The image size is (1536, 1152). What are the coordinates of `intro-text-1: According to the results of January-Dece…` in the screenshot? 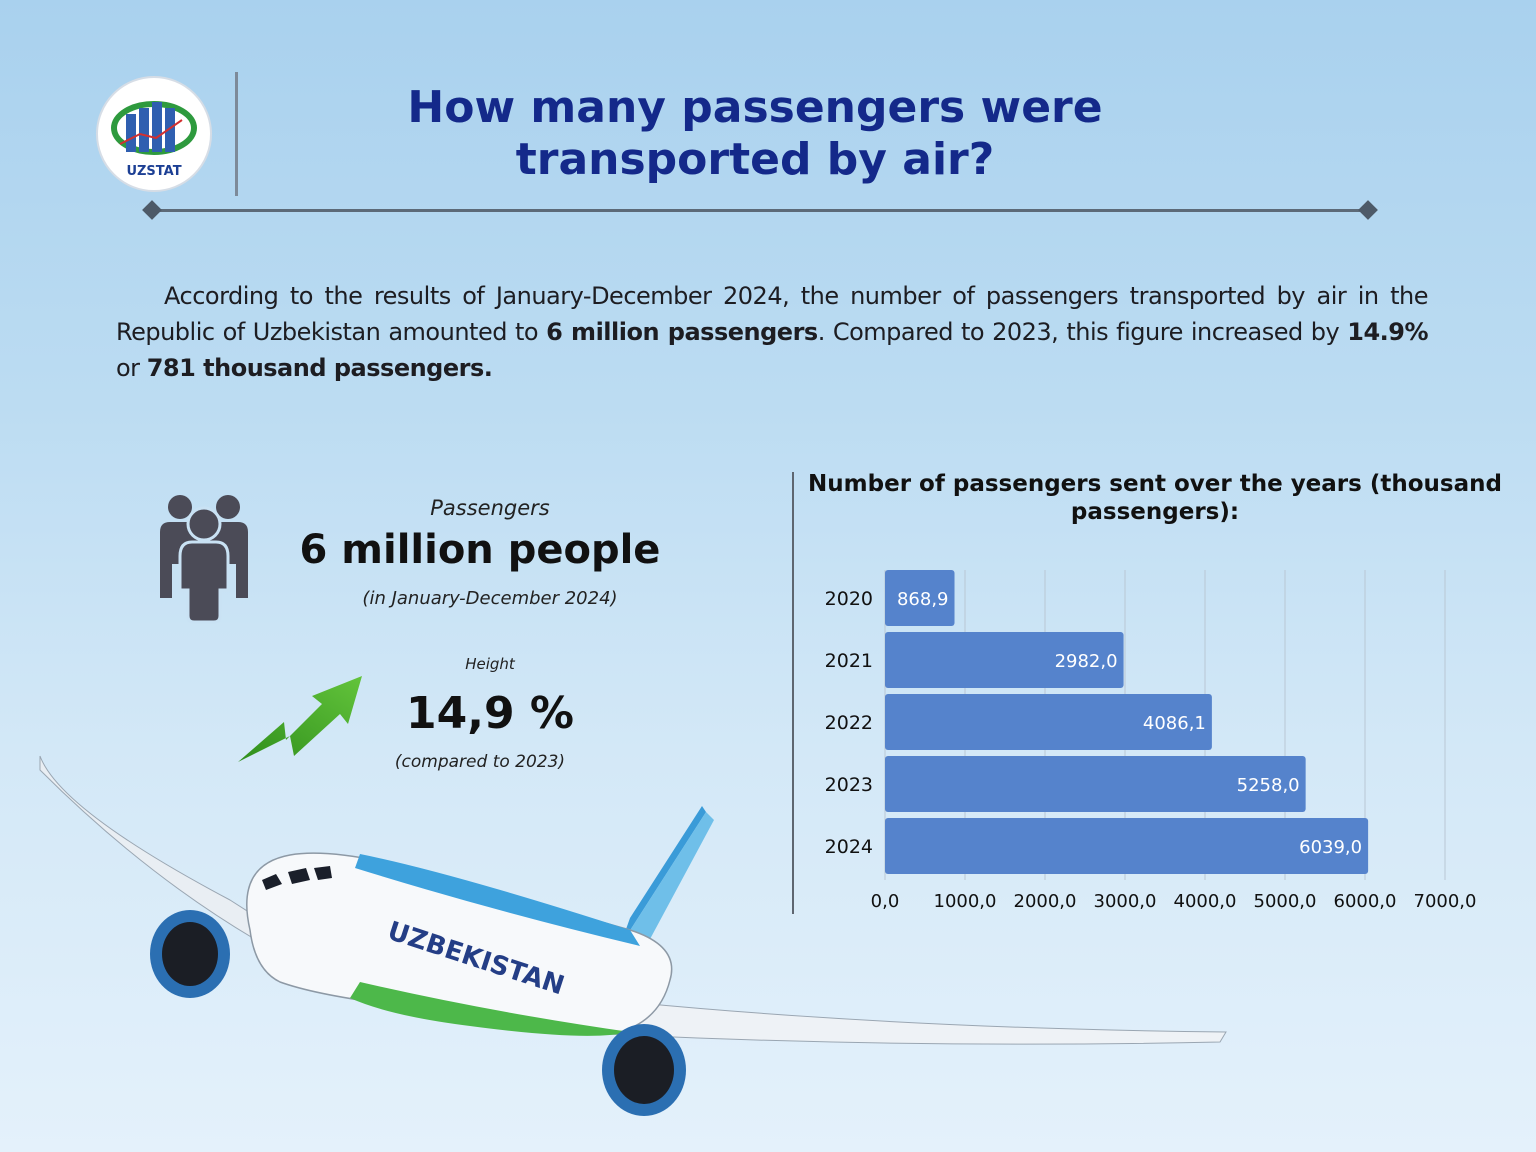 It's located at (772, 314).